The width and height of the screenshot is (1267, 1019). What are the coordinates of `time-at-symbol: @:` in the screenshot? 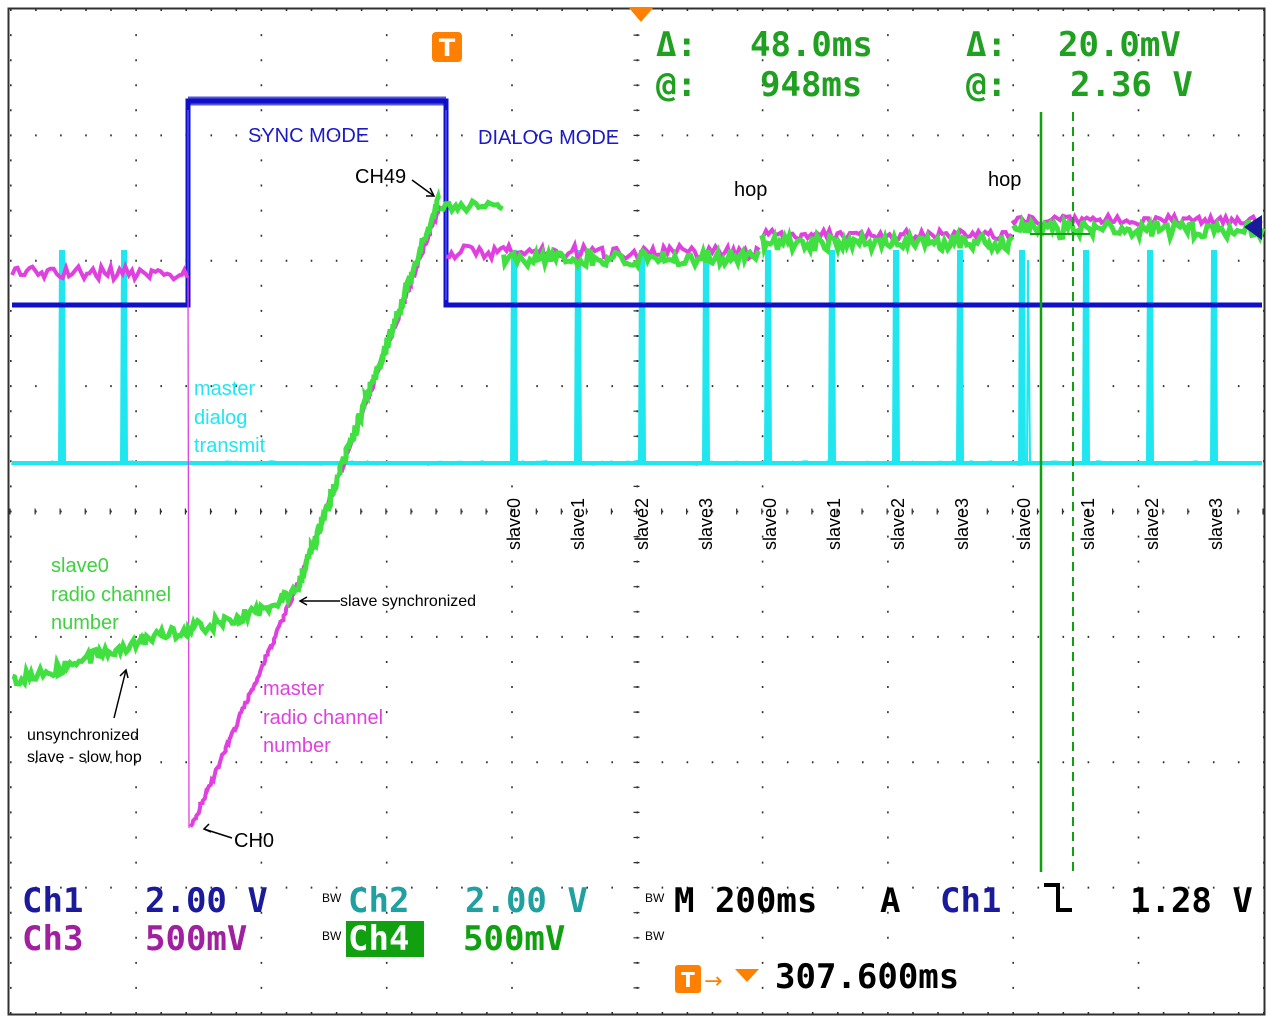 It's located at (676, 85).